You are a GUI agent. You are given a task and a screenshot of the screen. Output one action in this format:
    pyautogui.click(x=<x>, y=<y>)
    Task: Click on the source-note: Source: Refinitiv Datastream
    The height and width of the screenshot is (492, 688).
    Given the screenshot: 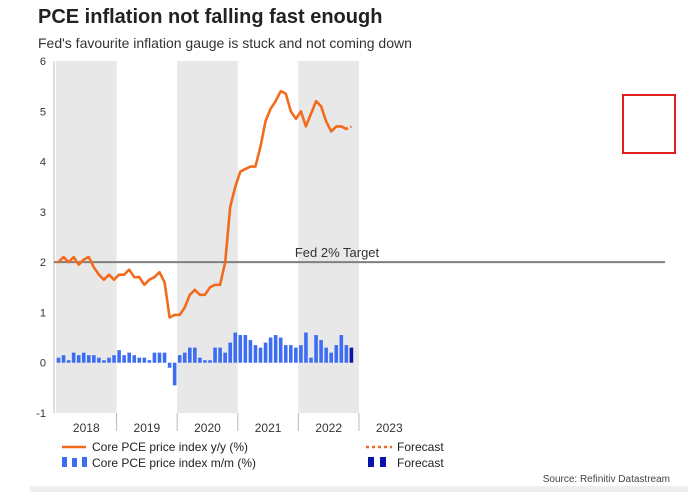 What is the action you would take?
    pyautogui.click(x=606, y=479)
    